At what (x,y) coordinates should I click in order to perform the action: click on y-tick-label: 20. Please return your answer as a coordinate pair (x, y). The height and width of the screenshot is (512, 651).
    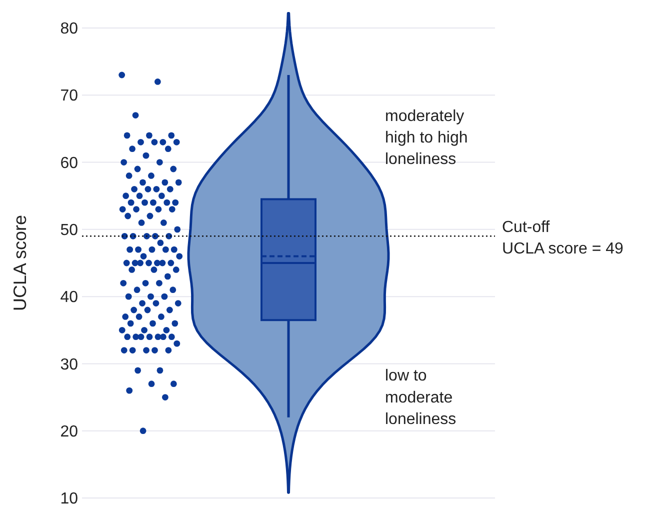
    Looking at the image, I should click on (69, 431).